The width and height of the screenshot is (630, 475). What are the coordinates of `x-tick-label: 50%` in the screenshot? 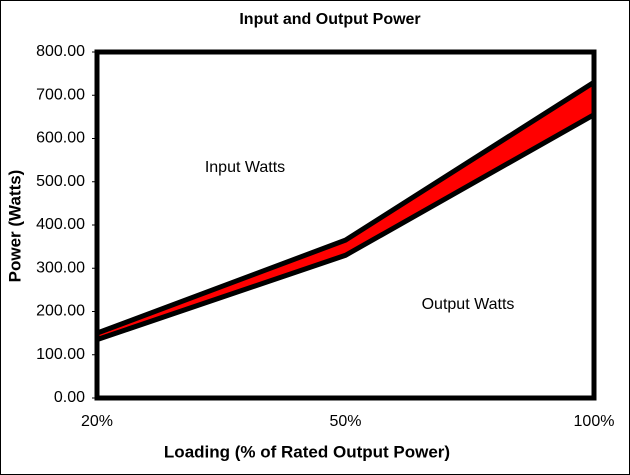 It's located at (345, 421).